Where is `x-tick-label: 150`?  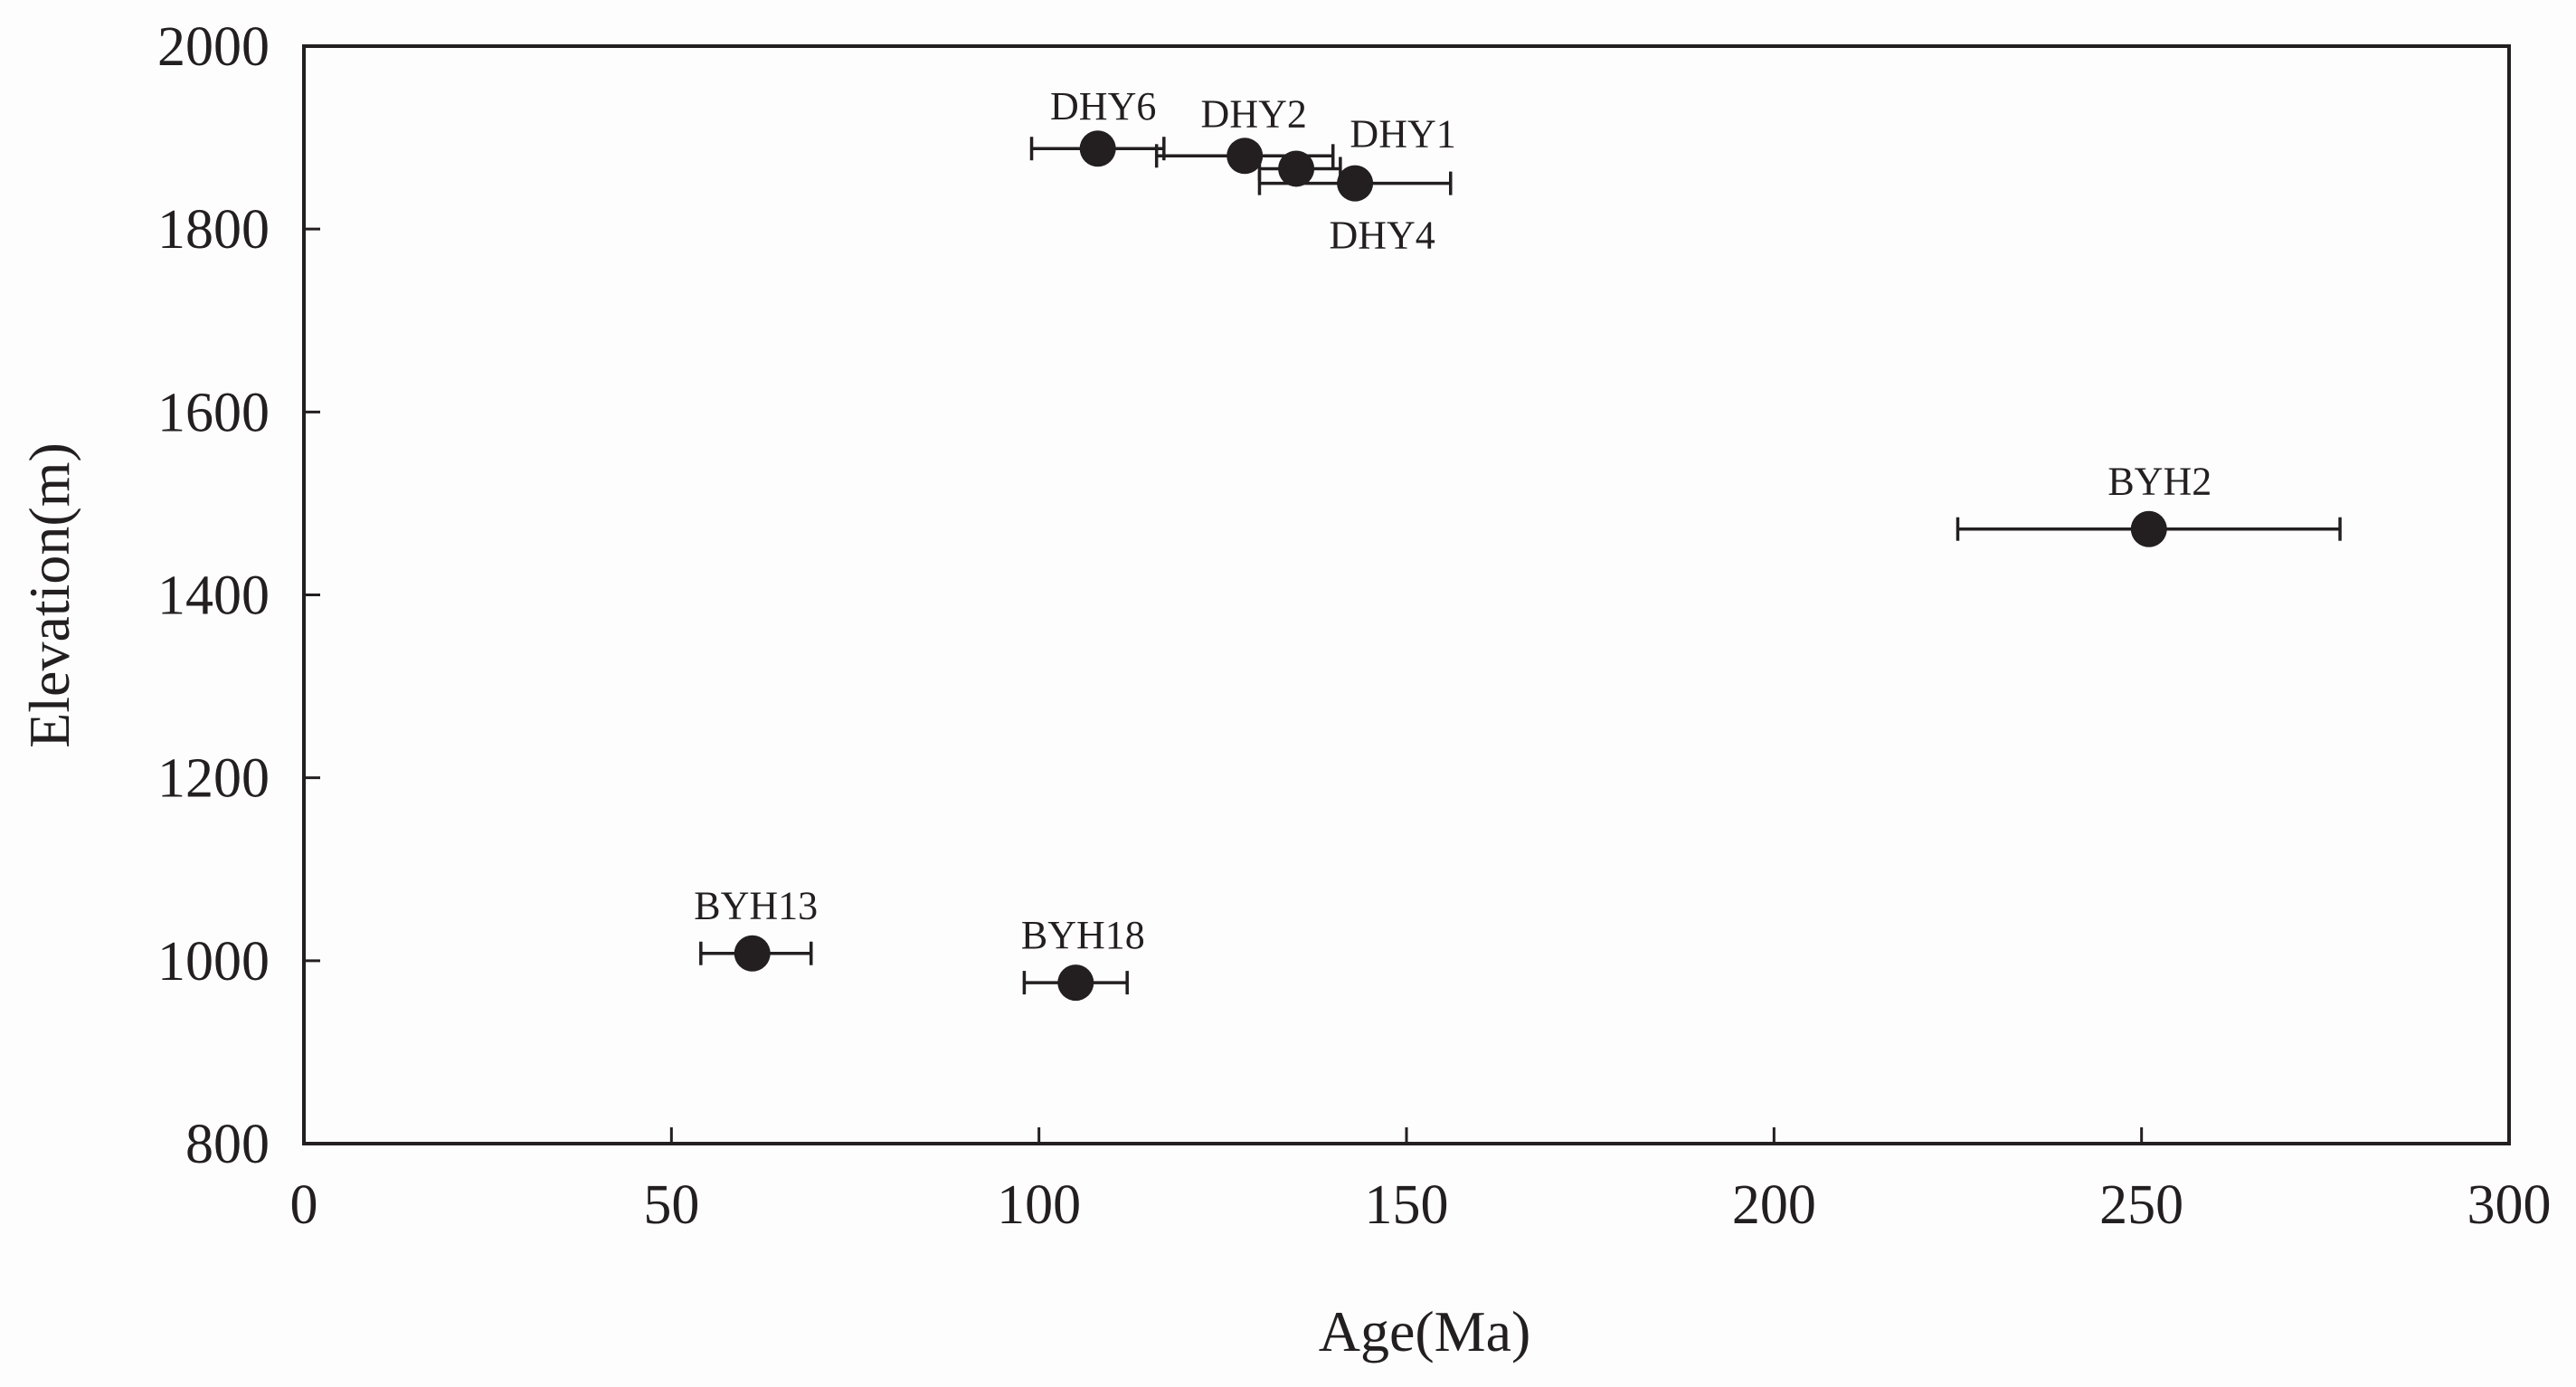 x-tick-label: 150 is located at coordinates (1407, 1205).